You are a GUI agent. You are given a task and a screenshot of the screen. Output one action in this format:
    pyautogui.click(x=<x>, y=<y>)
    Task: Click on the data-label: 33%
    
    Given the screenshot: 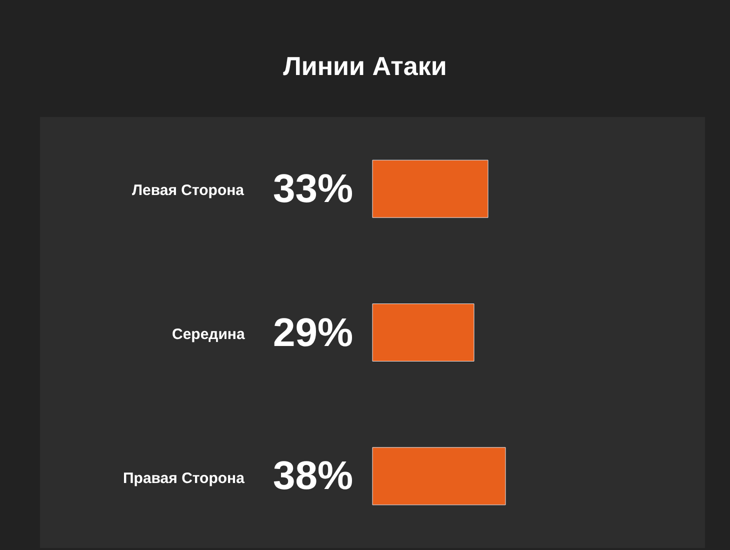 What is the action you would take?
    pyautogui.click(x=313, y=189)
    